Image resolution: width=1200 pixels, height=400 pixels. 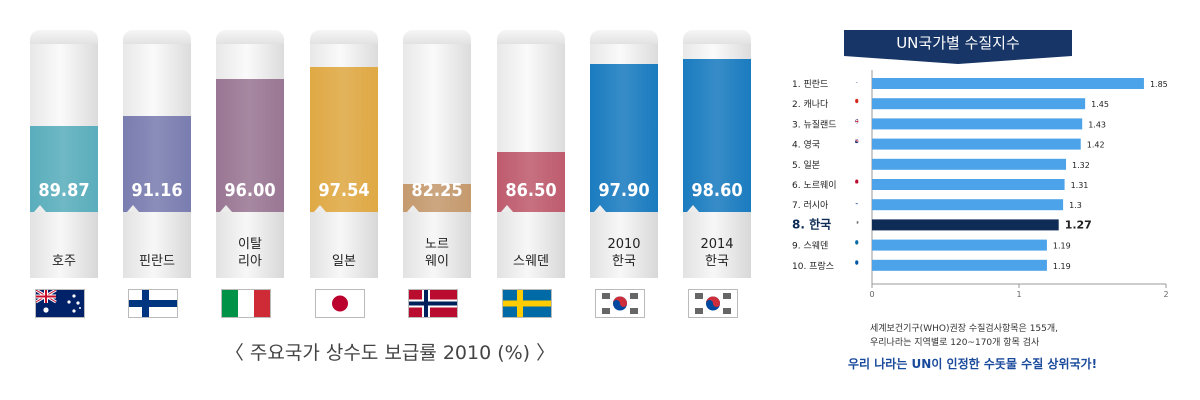 I want to click on bar-value-label: 1.19, so click(x=1062, y=246).